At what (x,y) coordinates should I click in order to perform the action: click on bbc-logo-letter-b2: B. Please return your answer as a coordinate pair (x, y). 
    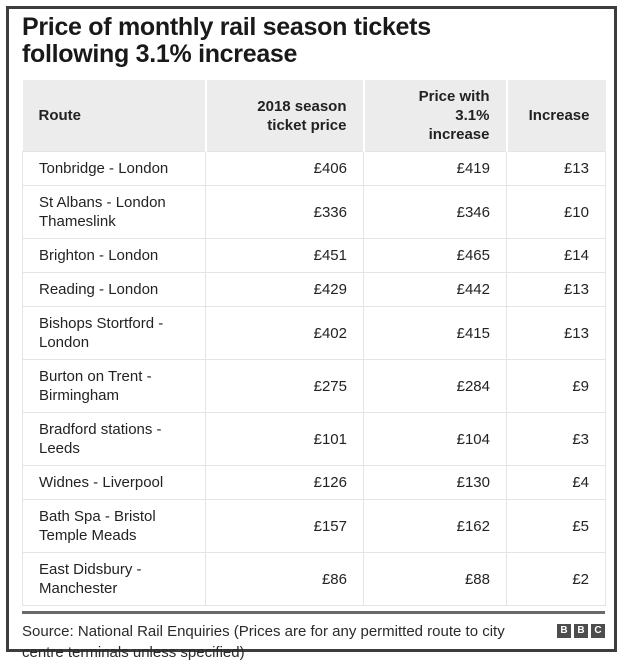
    Looking at the image, I should click on (581, 631).